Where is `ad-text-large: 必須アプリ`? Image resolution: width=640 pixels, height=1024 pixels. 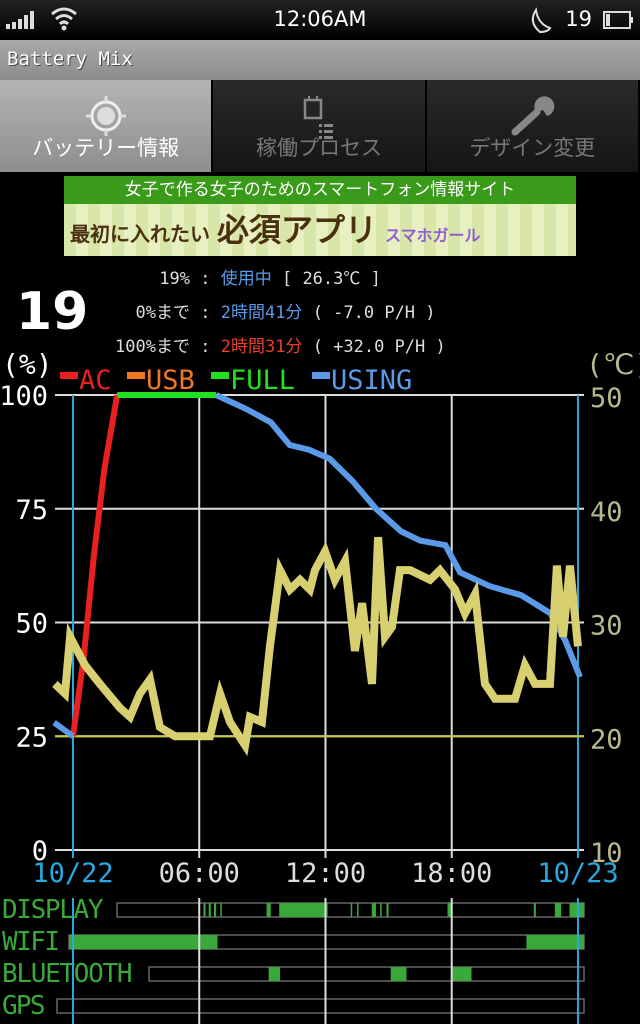 ad-text-large: 必須アプリ is located at coordinates (296, 230).